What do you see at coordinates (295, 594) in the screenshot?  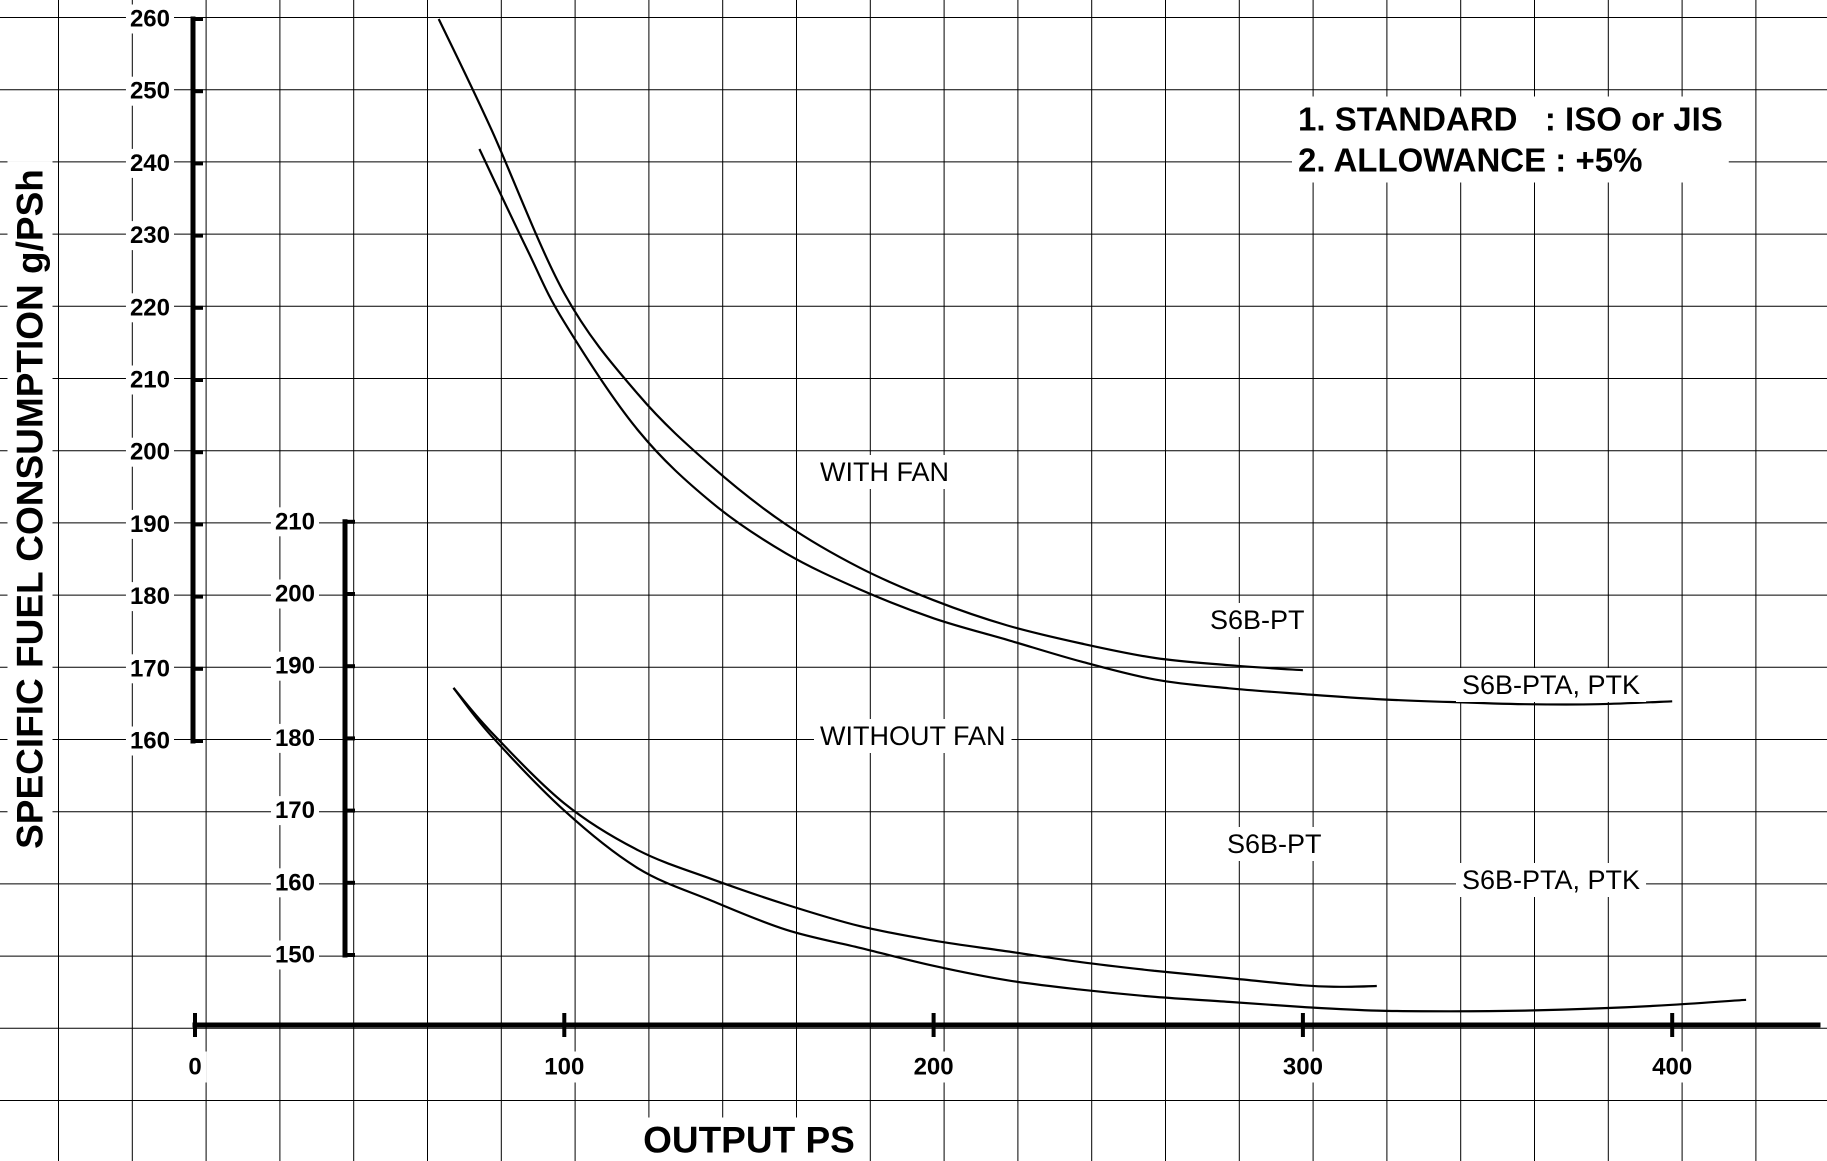 I see `y2-tick-label: 200` at bounding box center [295, 594].